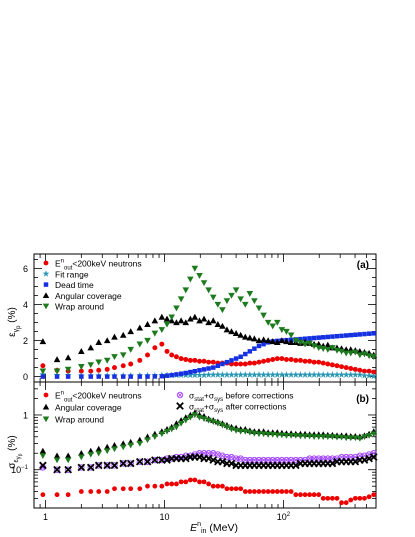 The width and height of the screenshot is (415, 537). I want to click on shared-x-axis: 1 10 102 Enin (MeV), so click(167, 523).